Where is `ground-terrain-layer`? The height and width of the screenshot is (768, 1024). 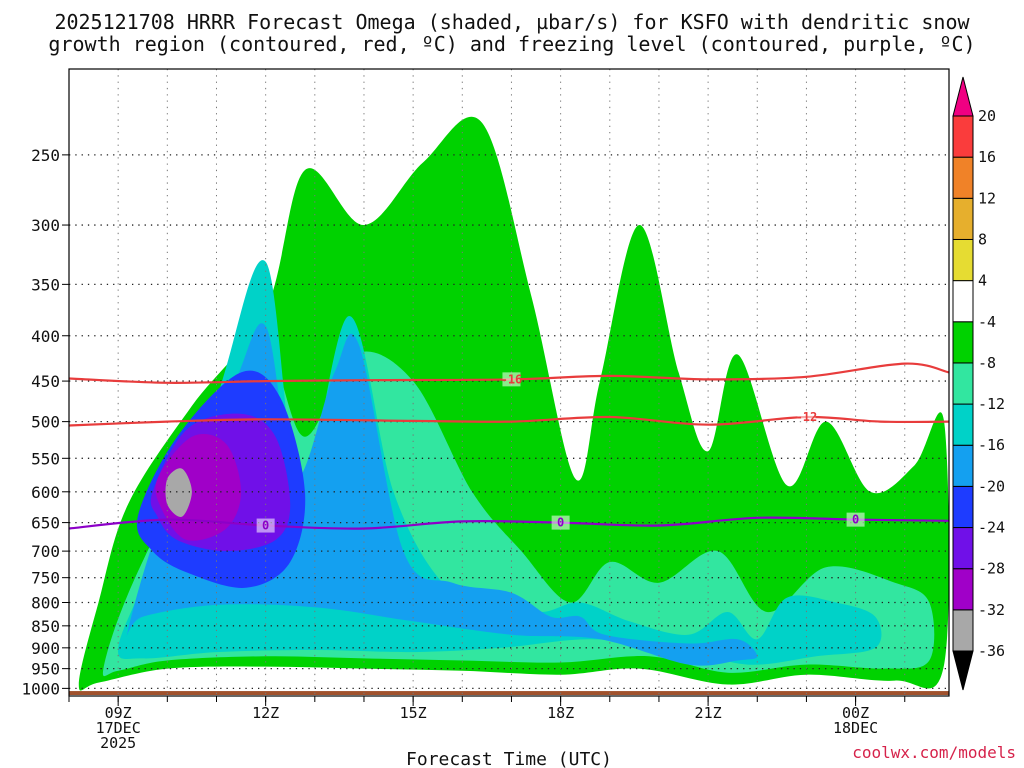
ground-terrain-layer is located at coordinates (509, 693).